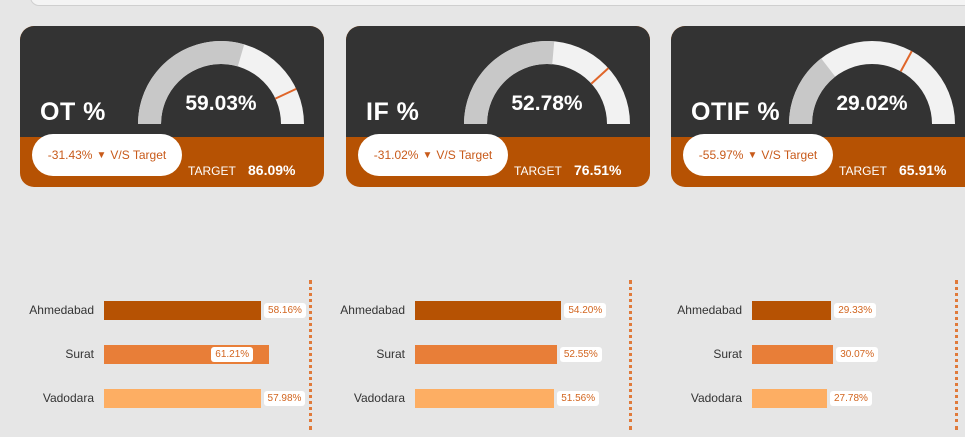 This screenshot has height=437, width=965. I want to click on kpi-value: 29.02%, so click(872, 103).